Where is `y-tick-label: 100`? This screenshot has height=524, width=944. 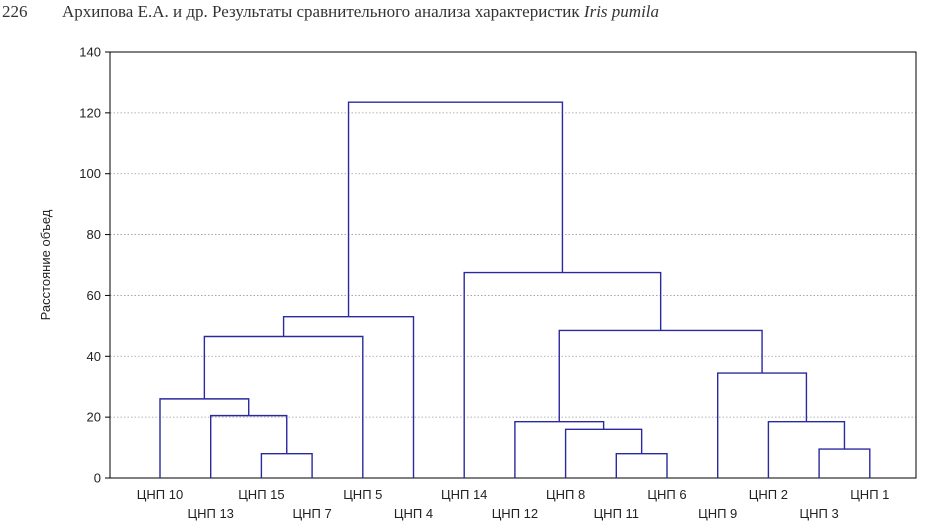 y-tick-label: 100 is located at coordinates (90, 173).